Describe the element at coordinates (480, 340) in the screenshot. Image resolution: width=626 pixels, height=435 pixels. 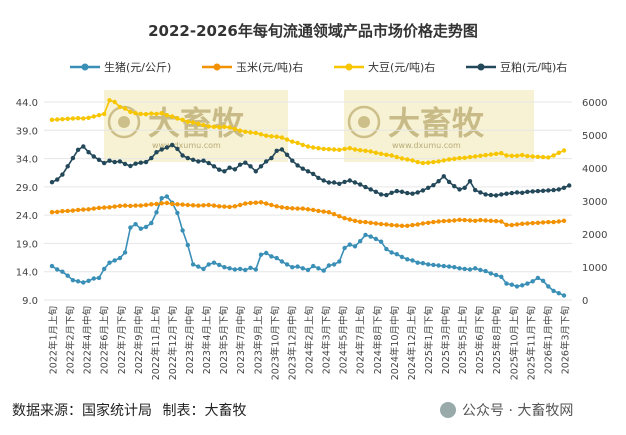
I see `x-tick-label: 2025年6月下旬` at that location.